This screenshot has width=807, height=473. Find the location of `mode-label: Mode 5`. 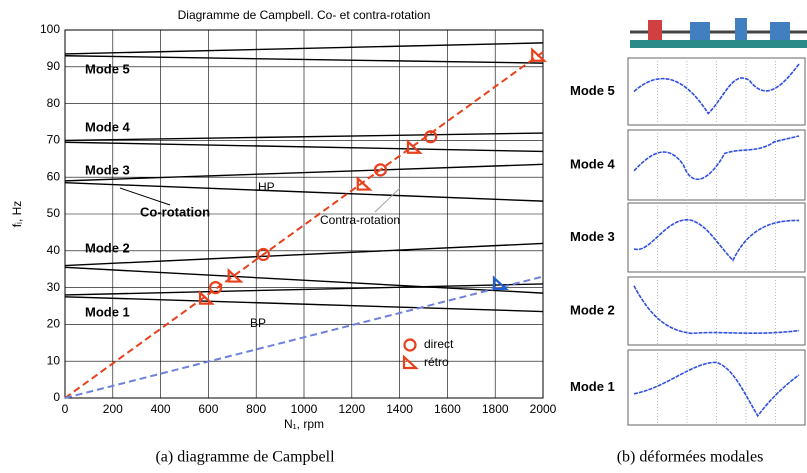

mode-label: Mode 5 is located at coordinates (592, 90).